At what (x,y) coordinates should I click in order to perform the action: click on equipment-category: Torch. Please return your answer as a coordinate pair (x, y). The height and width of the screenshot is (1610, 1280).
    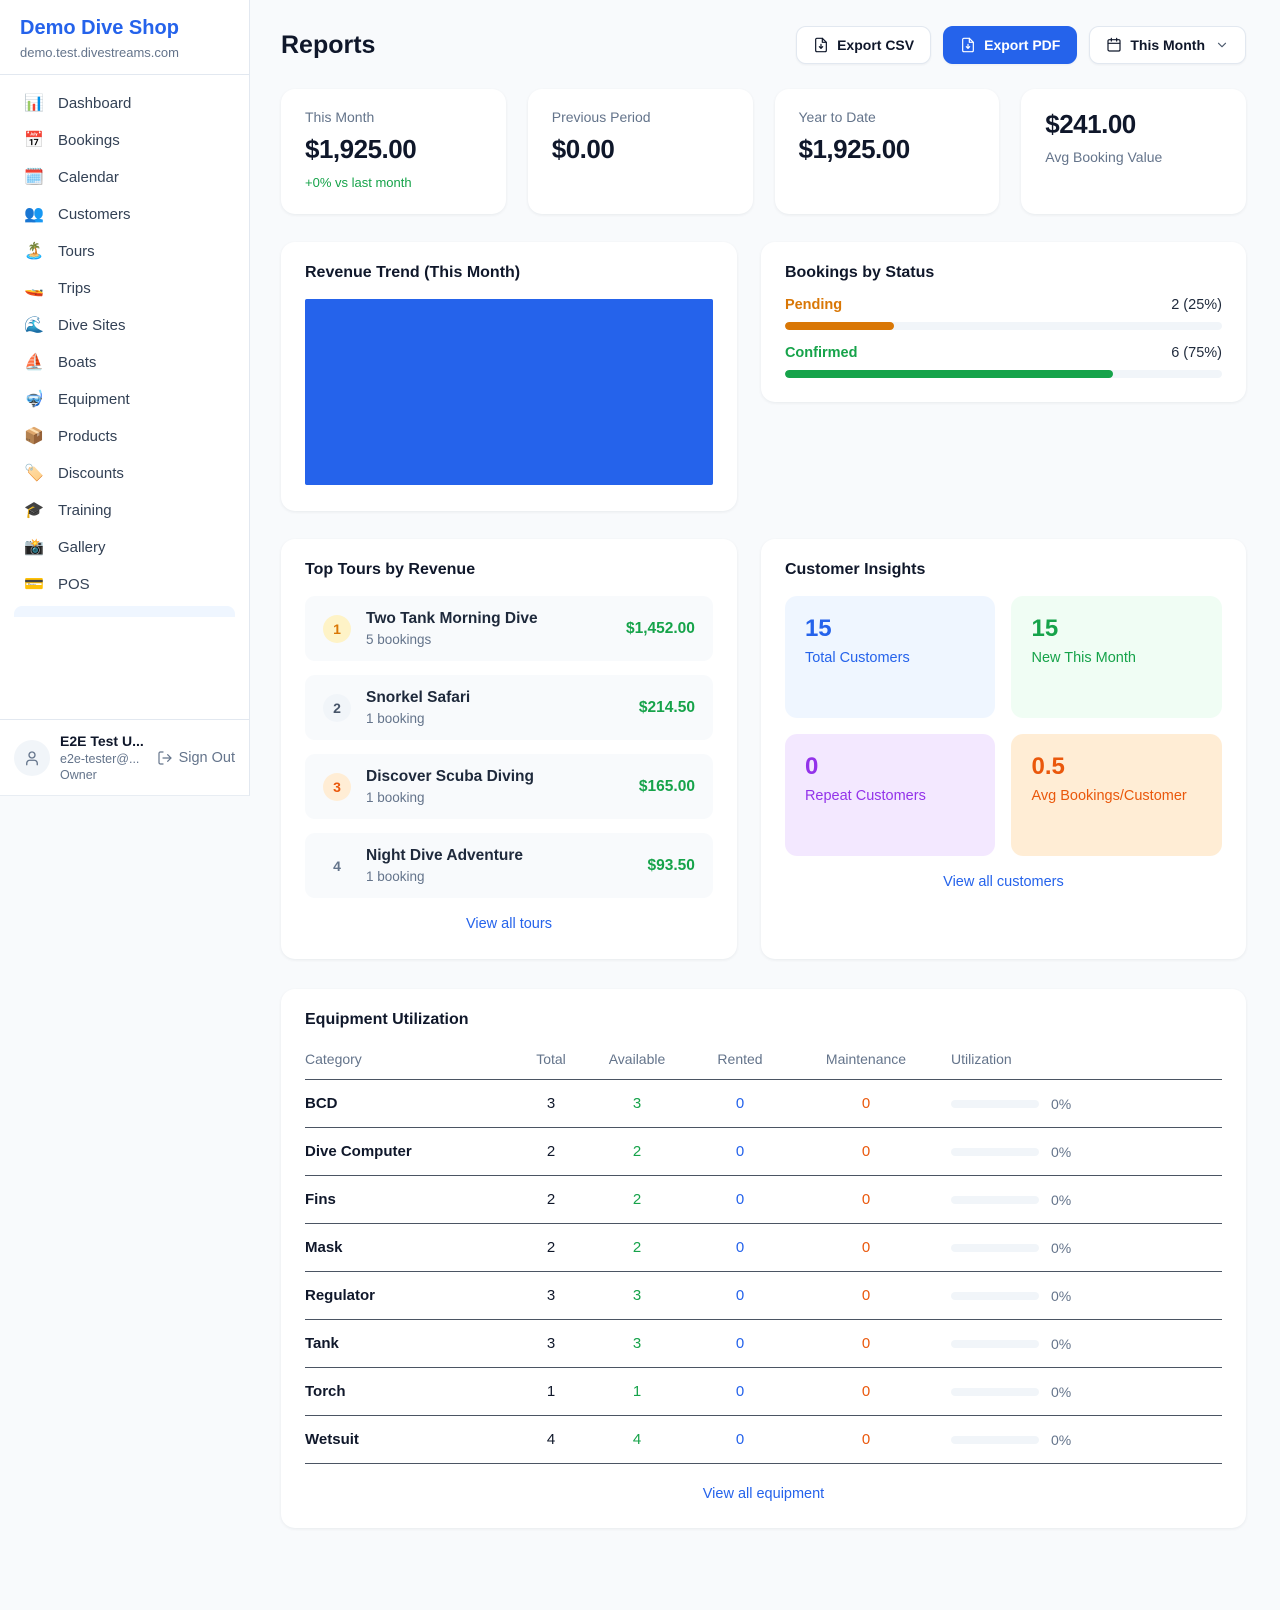
    Looking at the image, I should click on (325, 1391).